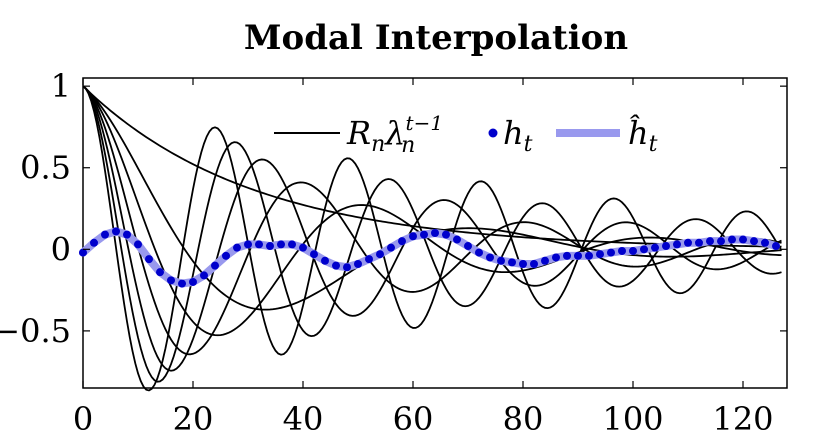 The image size is (824, 448). Describe the element at coordinates (35, 331) in the screenshot. I see `y-tick-label: −0.5` at that location.